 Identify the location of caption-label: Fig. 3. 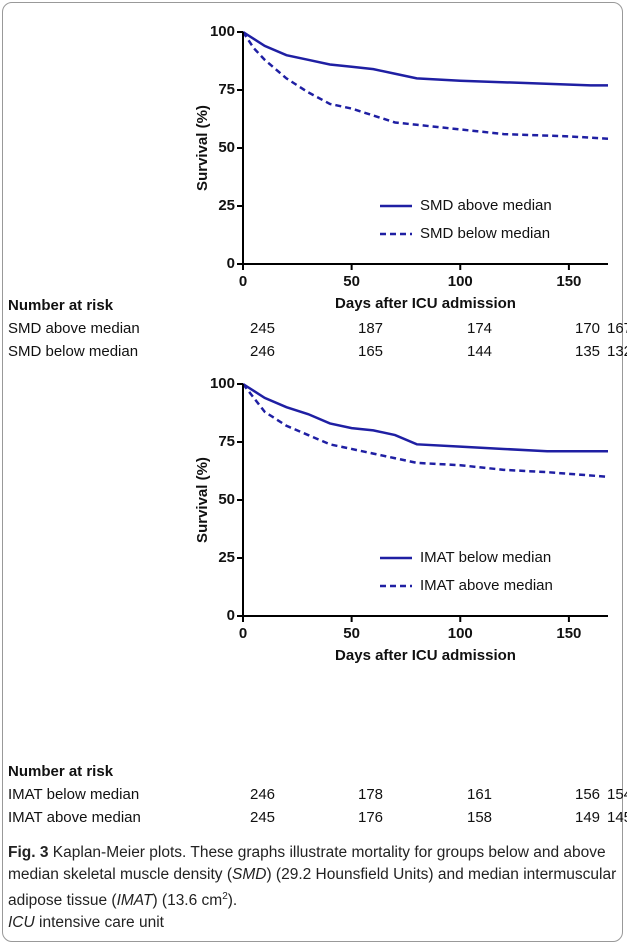
(28, 852).